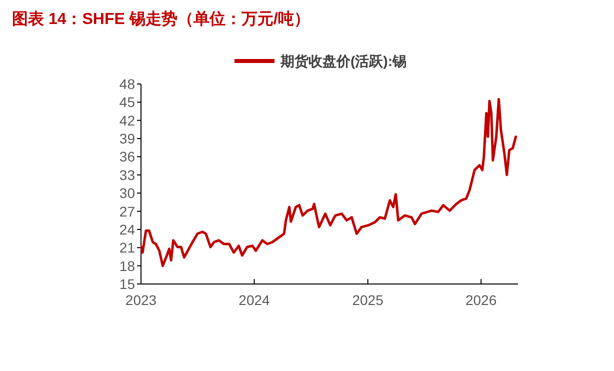  I want to click on y-tick-label: 42, so click(127, 120).